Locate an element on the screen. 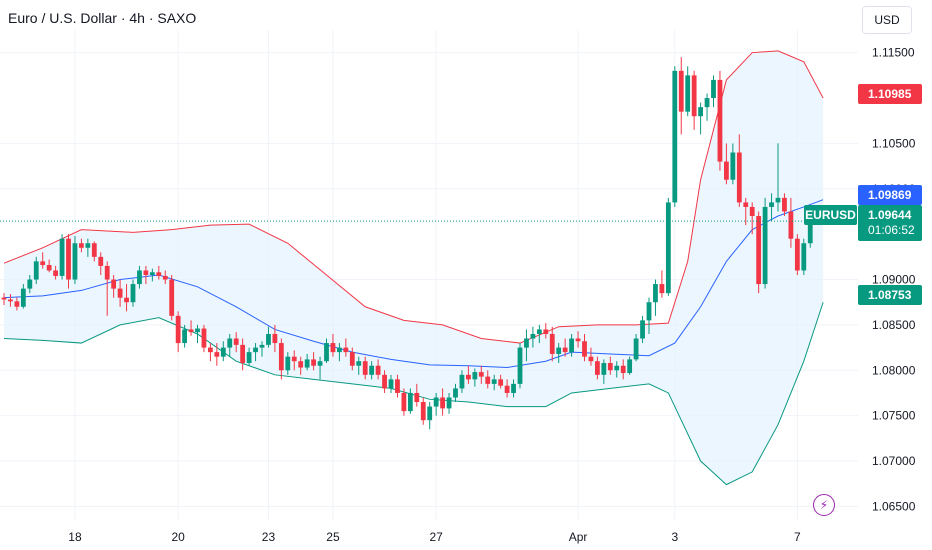 Image resolution: width=932 pixels, height=550 pixels. last-price-badge: 1.09644 01:06:52 is located at coordinates (890, 223).